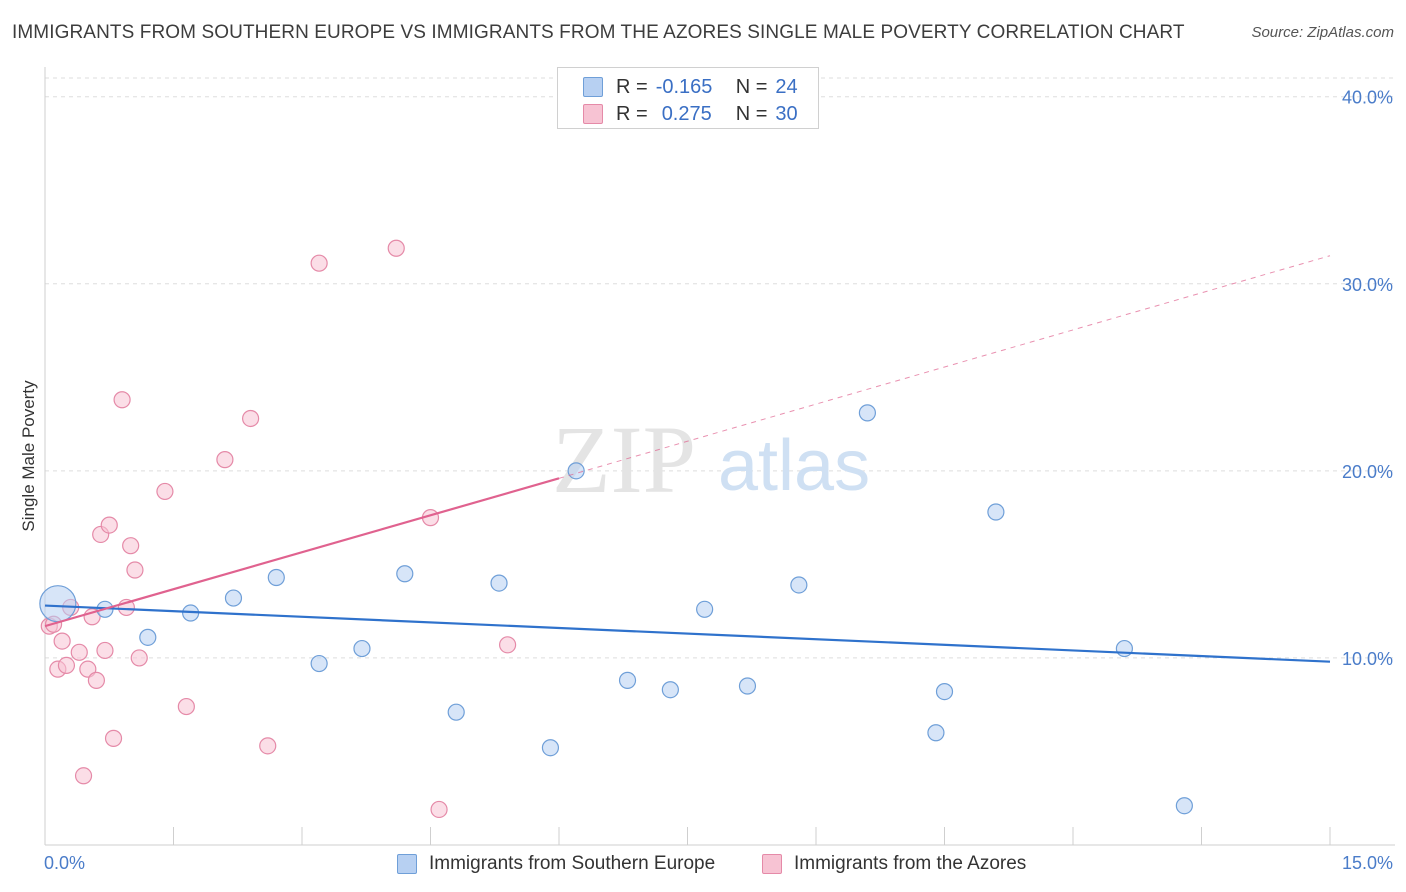  I want to click on watermark-atlas: atlas, so click(794, 466).